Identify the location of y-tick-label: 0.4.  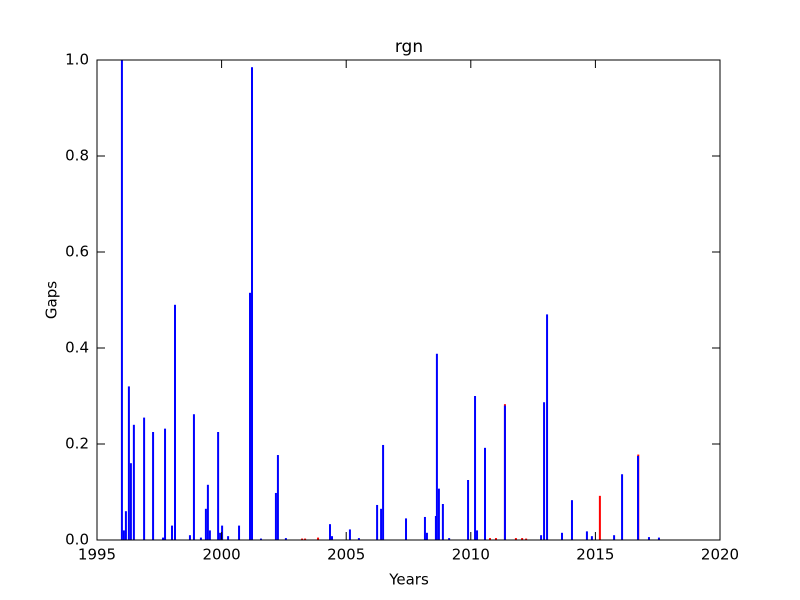
(77, 348).